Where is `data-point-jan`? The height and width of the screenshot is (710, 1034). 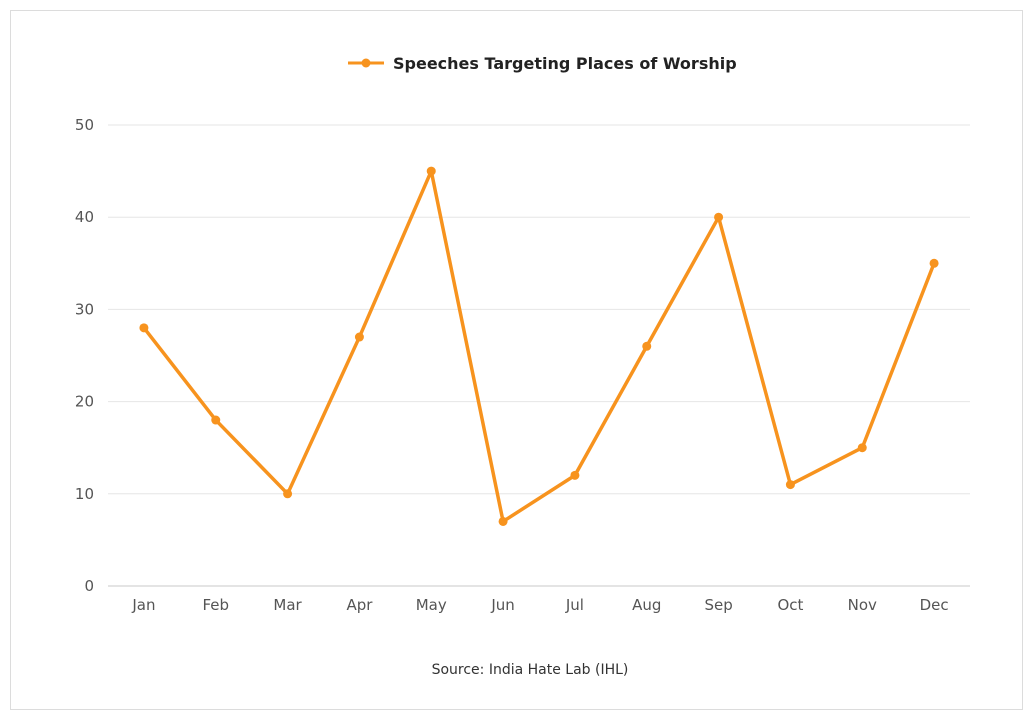 data-point-jan is located at coordinates (144, 328).